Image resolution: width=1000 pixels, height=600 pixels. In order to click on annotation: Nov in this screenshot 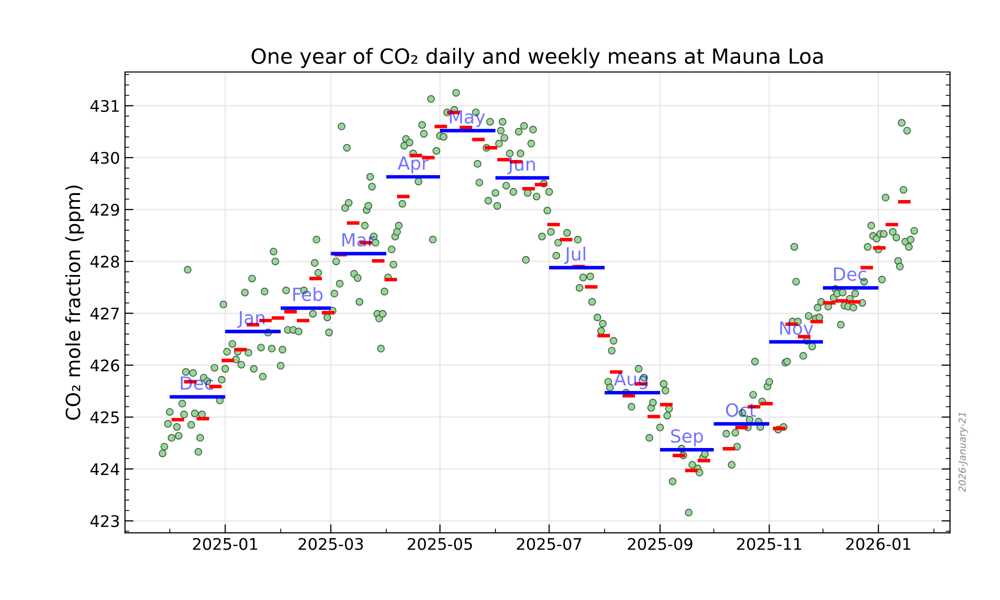, I will do `click(797, 328)`.